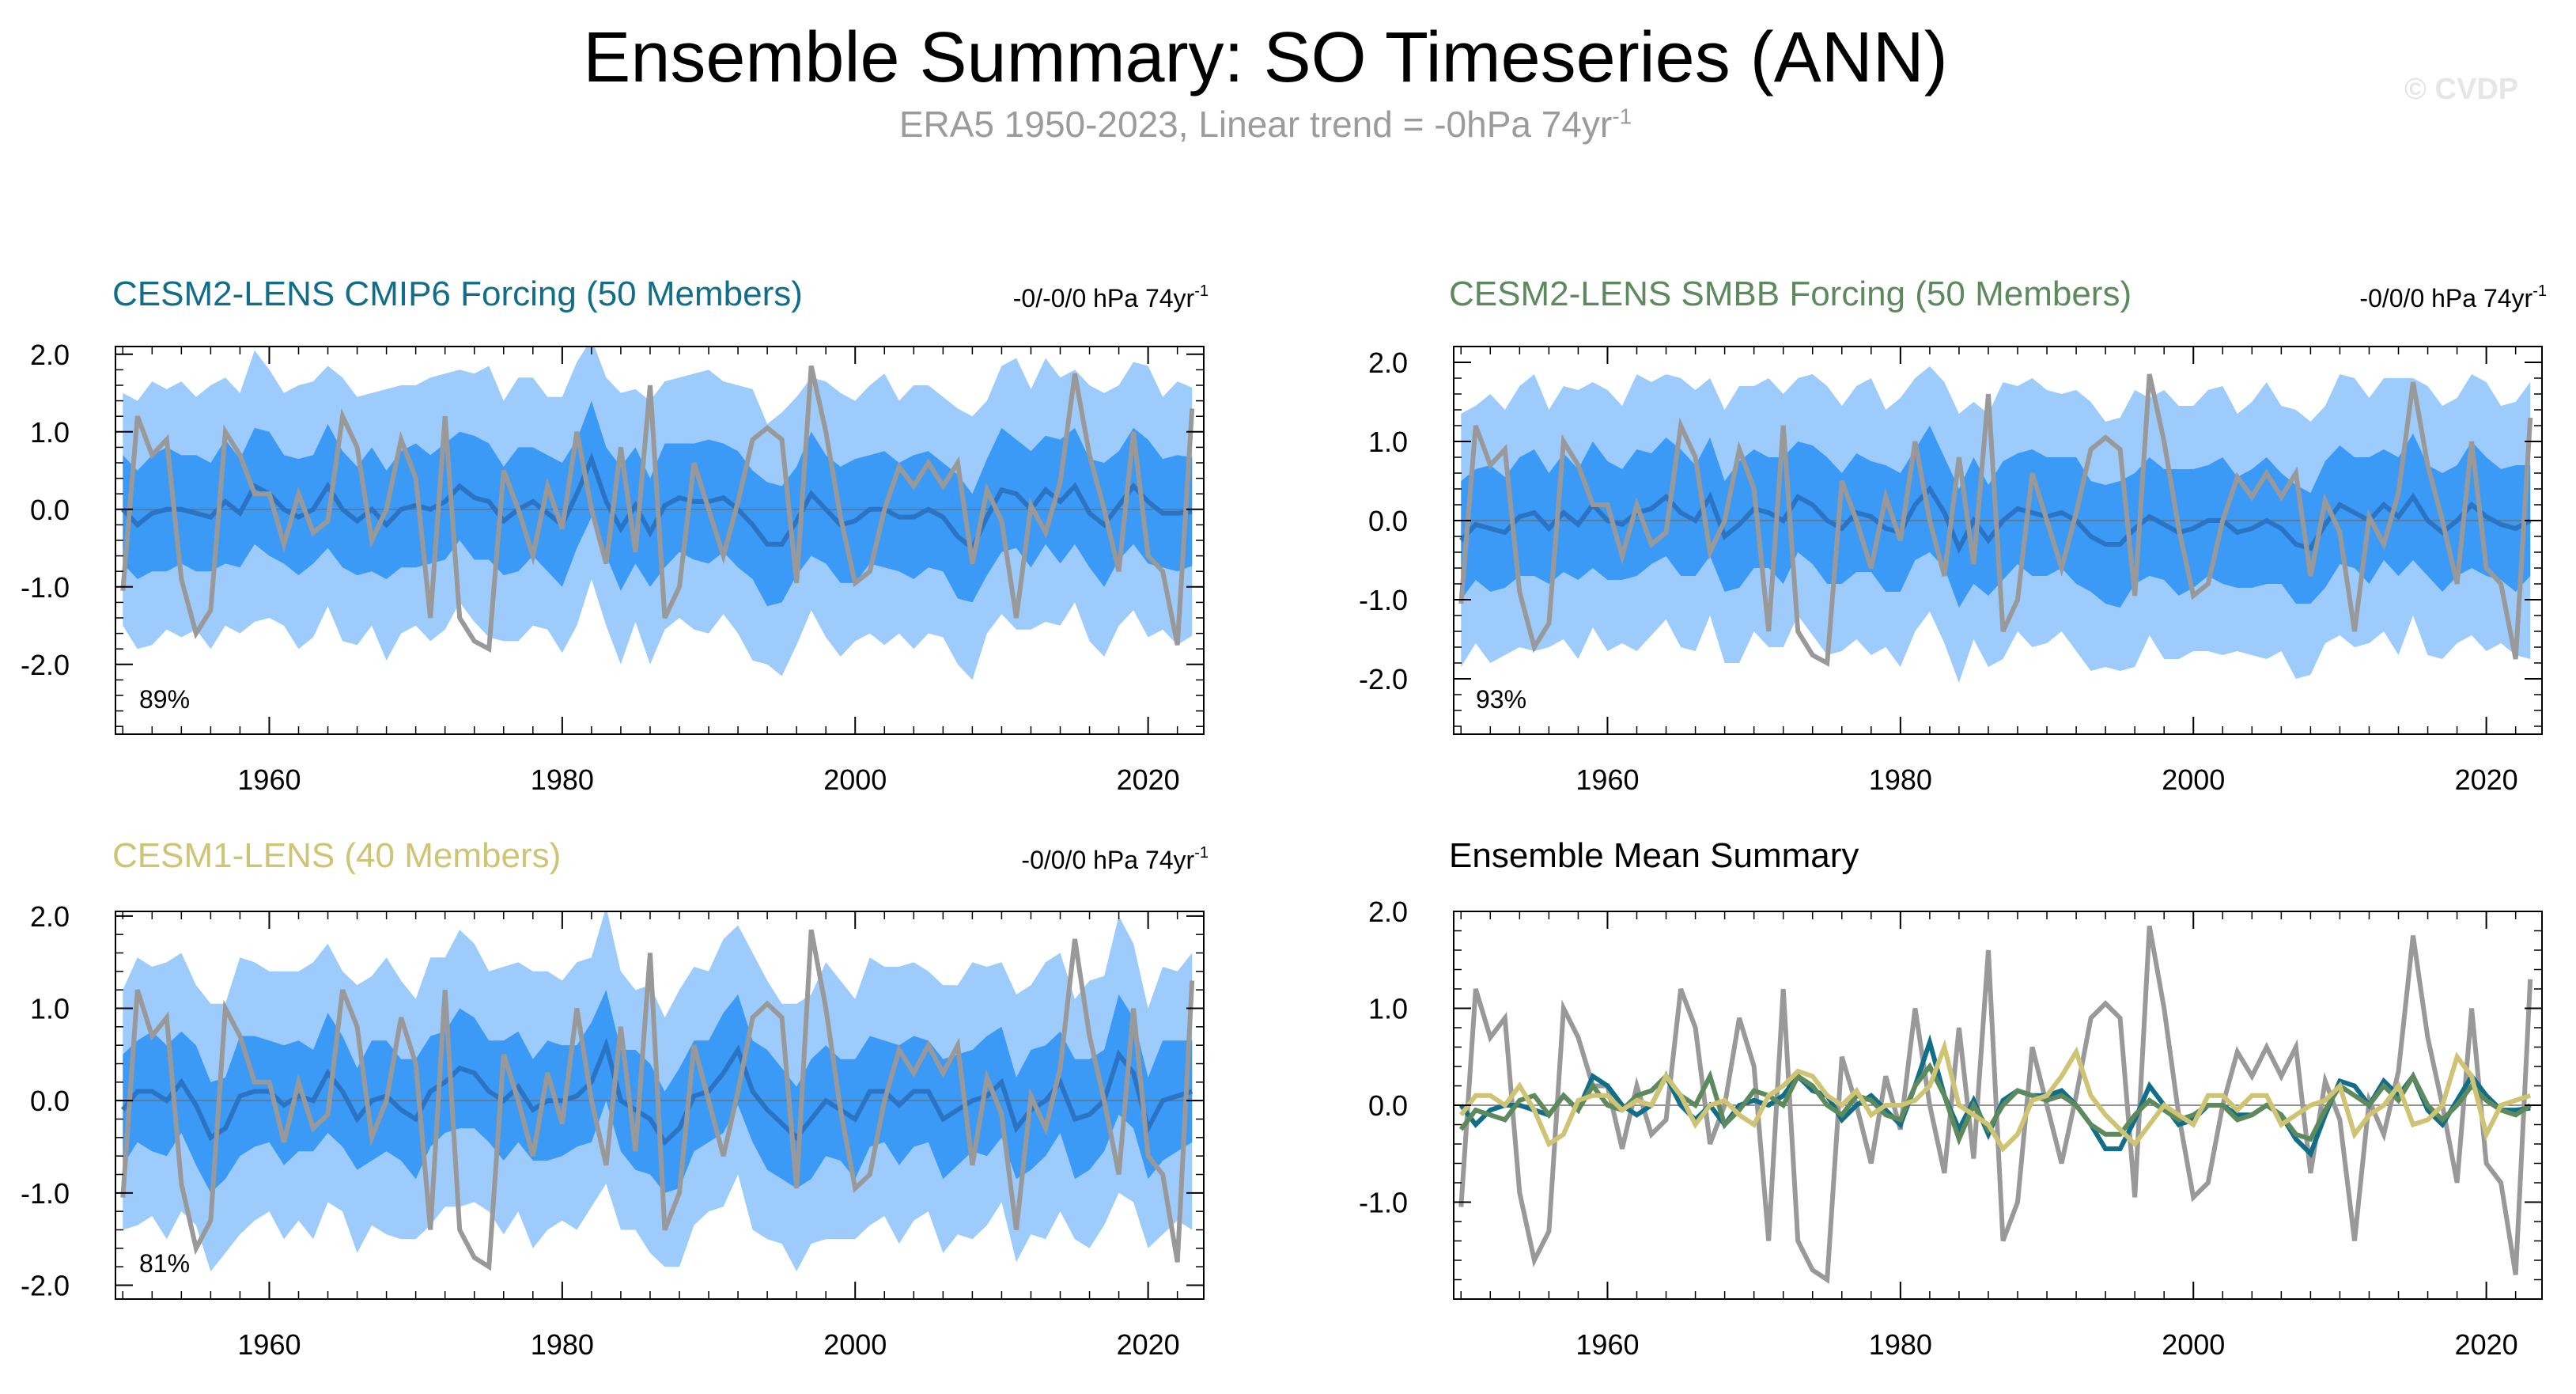  I want to click on panel-title: Ensemble Mean Summary, so click(1654, 855).